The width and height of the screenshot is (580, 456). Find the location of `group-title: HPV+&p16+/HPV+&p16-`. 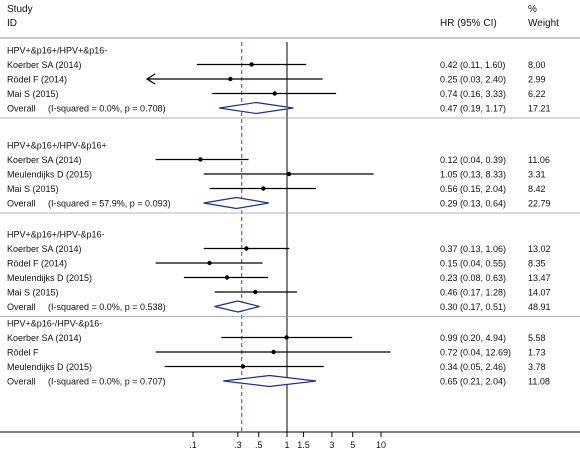

group-title: HPV+&p16+/HPV+&p16- is located at coordinates (57, 51).